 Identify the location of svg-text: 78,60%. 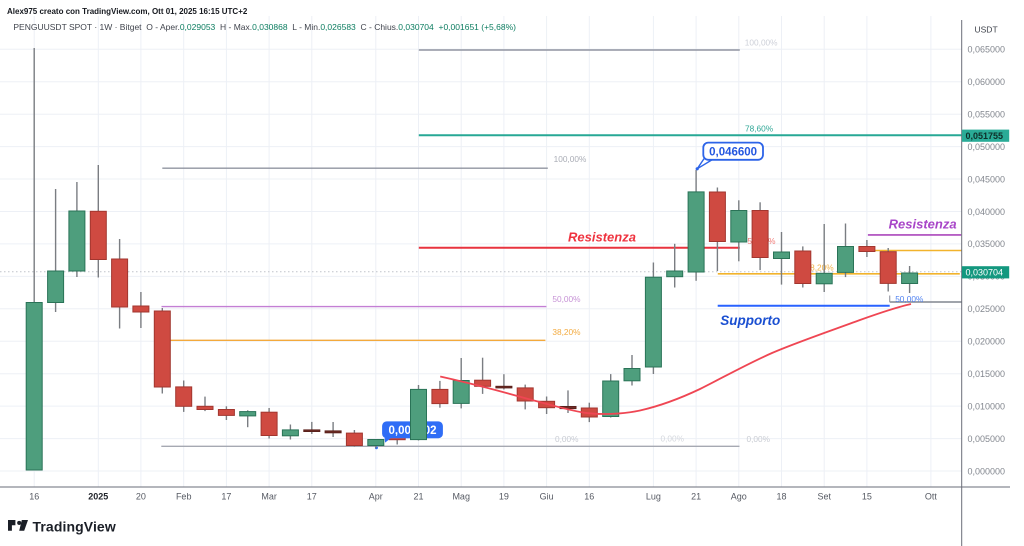
(759, 128).